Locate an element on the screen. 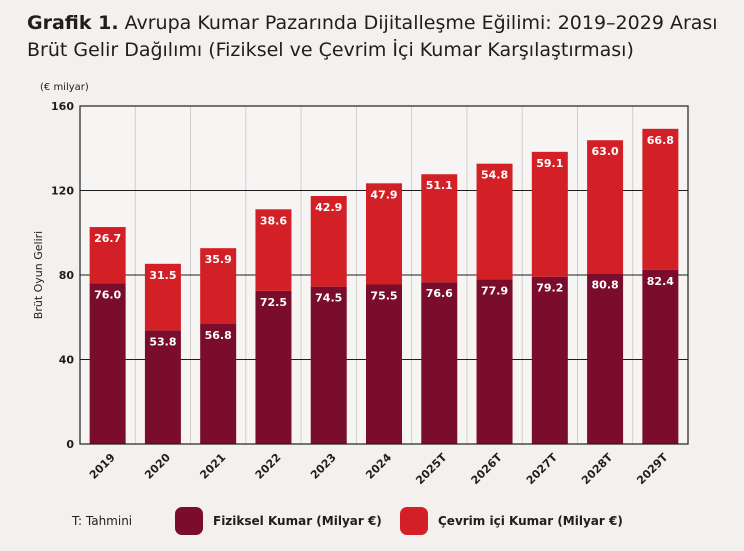 This screenshot has height=551, width=744. data-label-physical: 79.2 is located at coordinates (549, 288).